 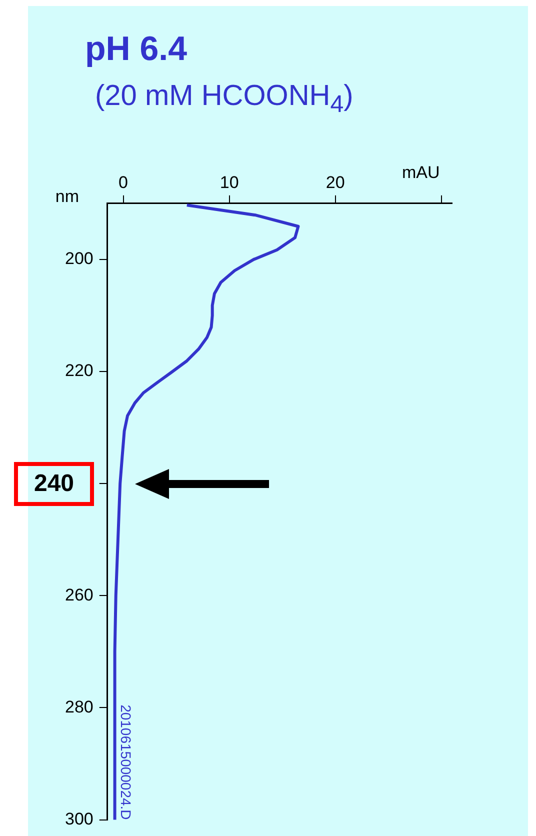 What do you see at coordinates (136, 49) in the screenshot?
I see `chart-title: pH 6.4` at bounding box center [136, 49].